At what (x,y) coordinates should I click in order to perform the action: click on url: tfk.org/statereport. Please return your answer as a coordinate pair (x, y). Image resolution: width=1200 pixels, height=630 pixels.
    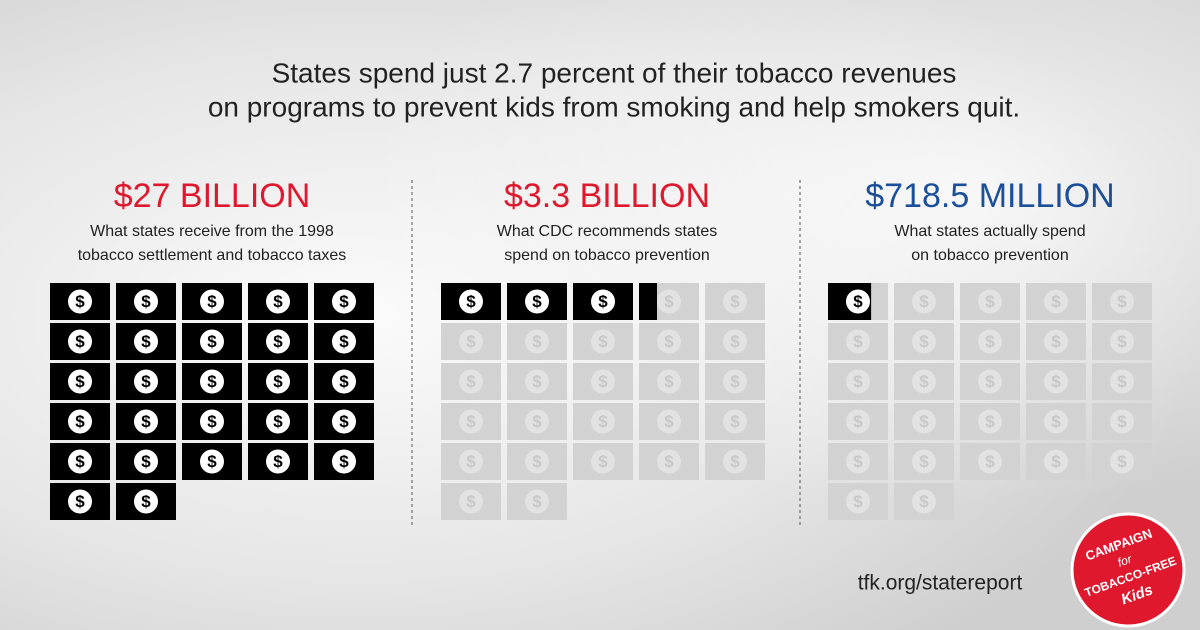
    Looking at the image, I should click on (940, 583).